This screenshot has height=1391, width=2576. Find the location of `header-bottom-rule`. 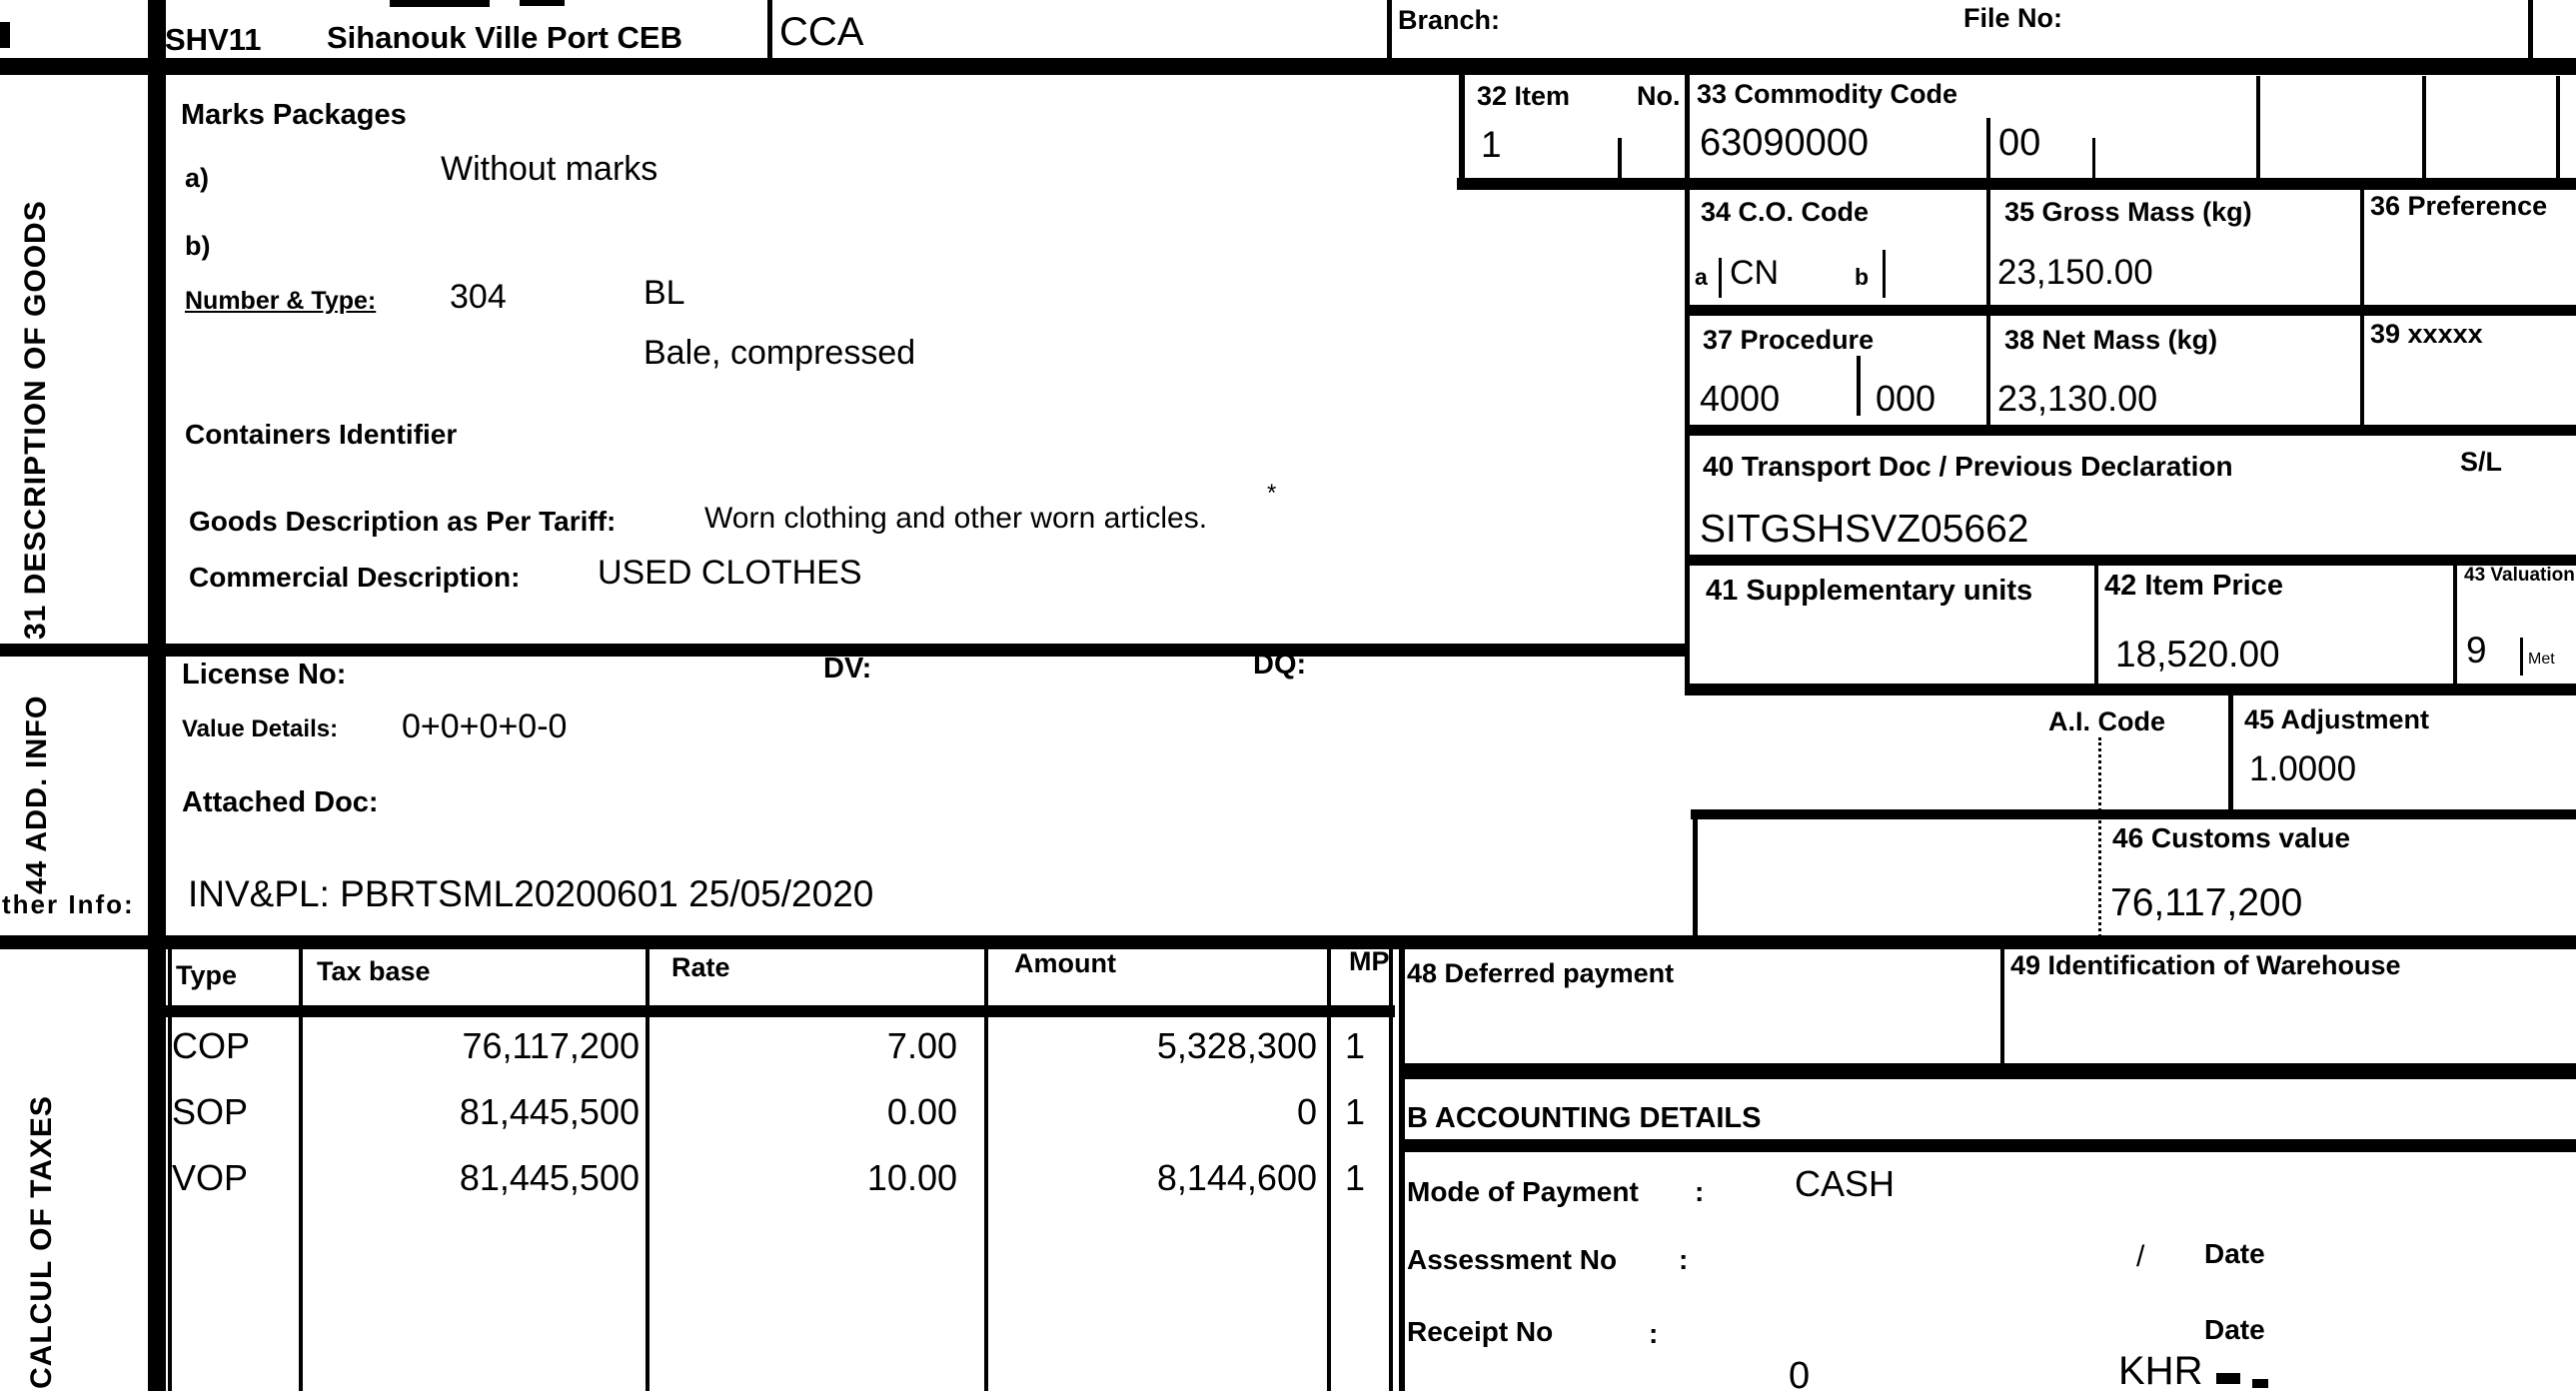

header-bottom-rule is located at coordinates (1288, 66).